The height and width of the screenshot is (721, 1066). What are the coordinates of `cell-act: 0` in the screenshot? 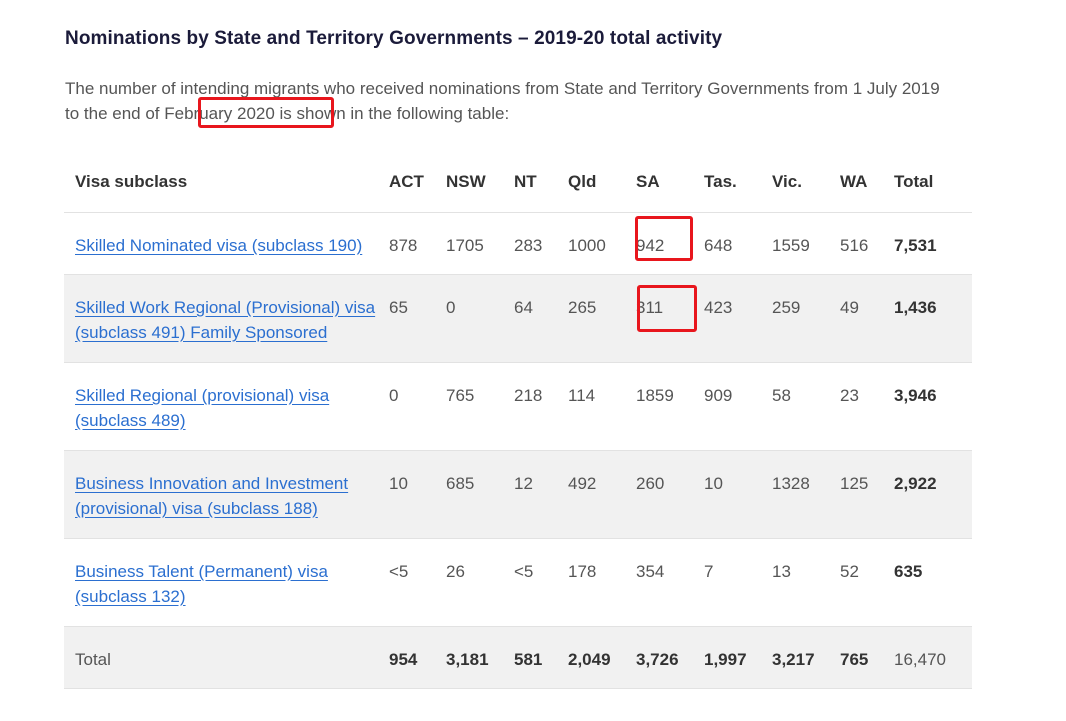 It's located at (406, 406).